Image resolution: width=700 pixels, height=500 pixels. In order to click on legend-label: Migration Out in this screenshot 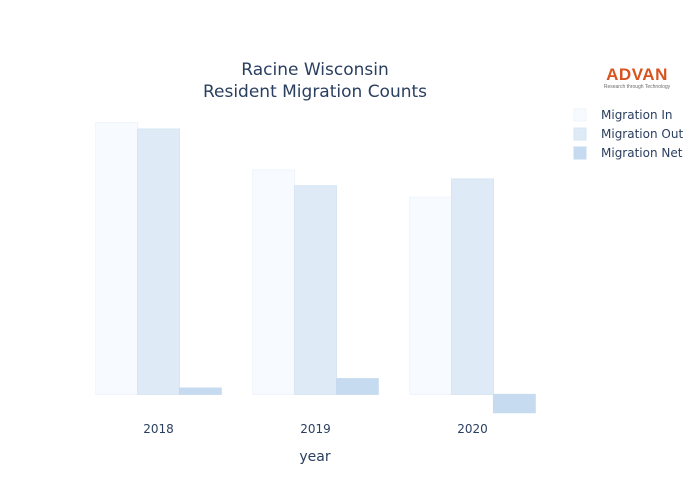, I will do `click(642, 134)`.